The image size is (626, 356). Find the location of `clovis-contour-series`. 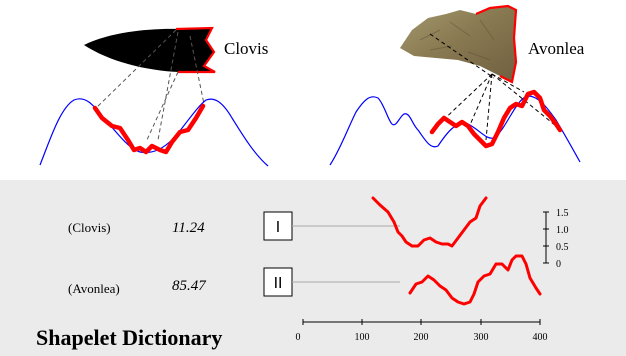

clovis-contour-series is located at coordinates (154, 132).